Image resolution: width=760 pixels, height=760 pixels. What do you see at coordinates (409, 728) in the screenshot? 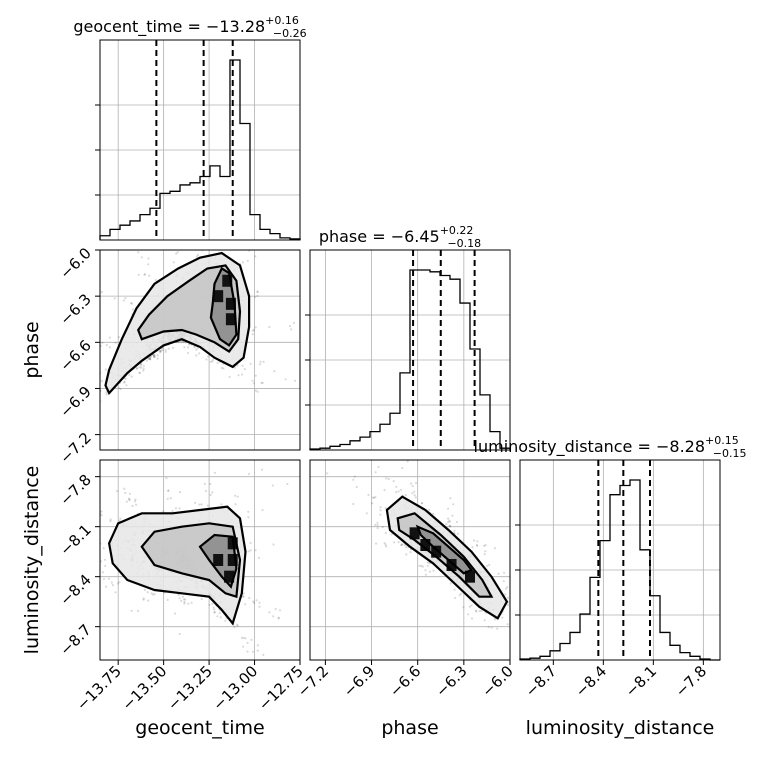
I see `x-axis-label-phase: phase` at bounding box center [409, 728].